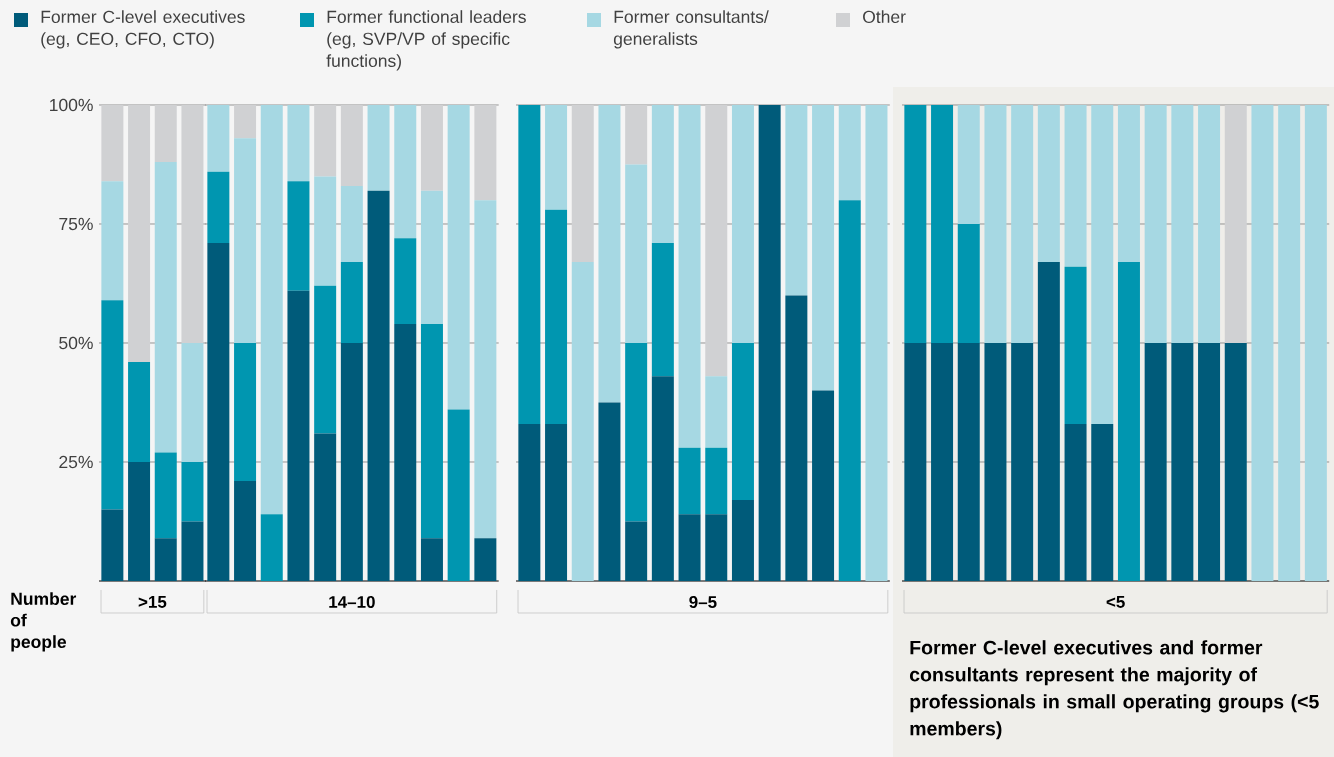 The image size is (1334, 757). Describe the element at coordinates (152, 602) in the screenshot. I see `x-axis-title: >15` at that location.